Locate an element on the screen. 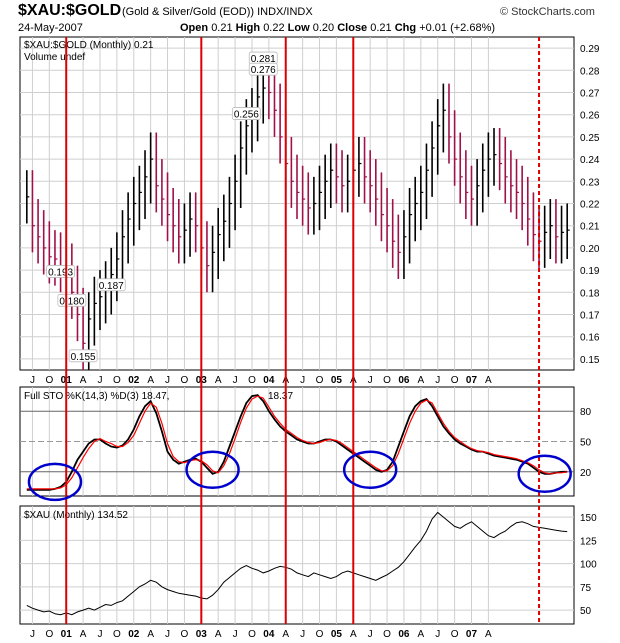 The width and height of the screenshot is (620, 643). price-annotation: 0.193 is located at coordinates (60, 272).